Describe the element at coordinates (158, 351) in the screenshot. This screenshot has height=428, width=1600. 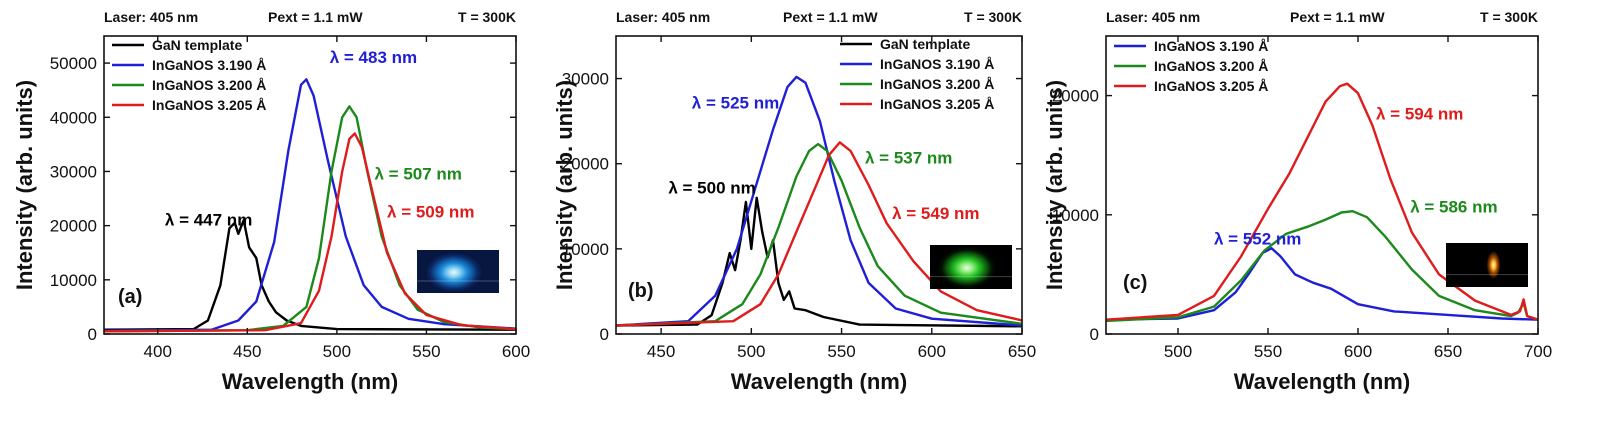
I see `x-tick-label: 400` at that location.